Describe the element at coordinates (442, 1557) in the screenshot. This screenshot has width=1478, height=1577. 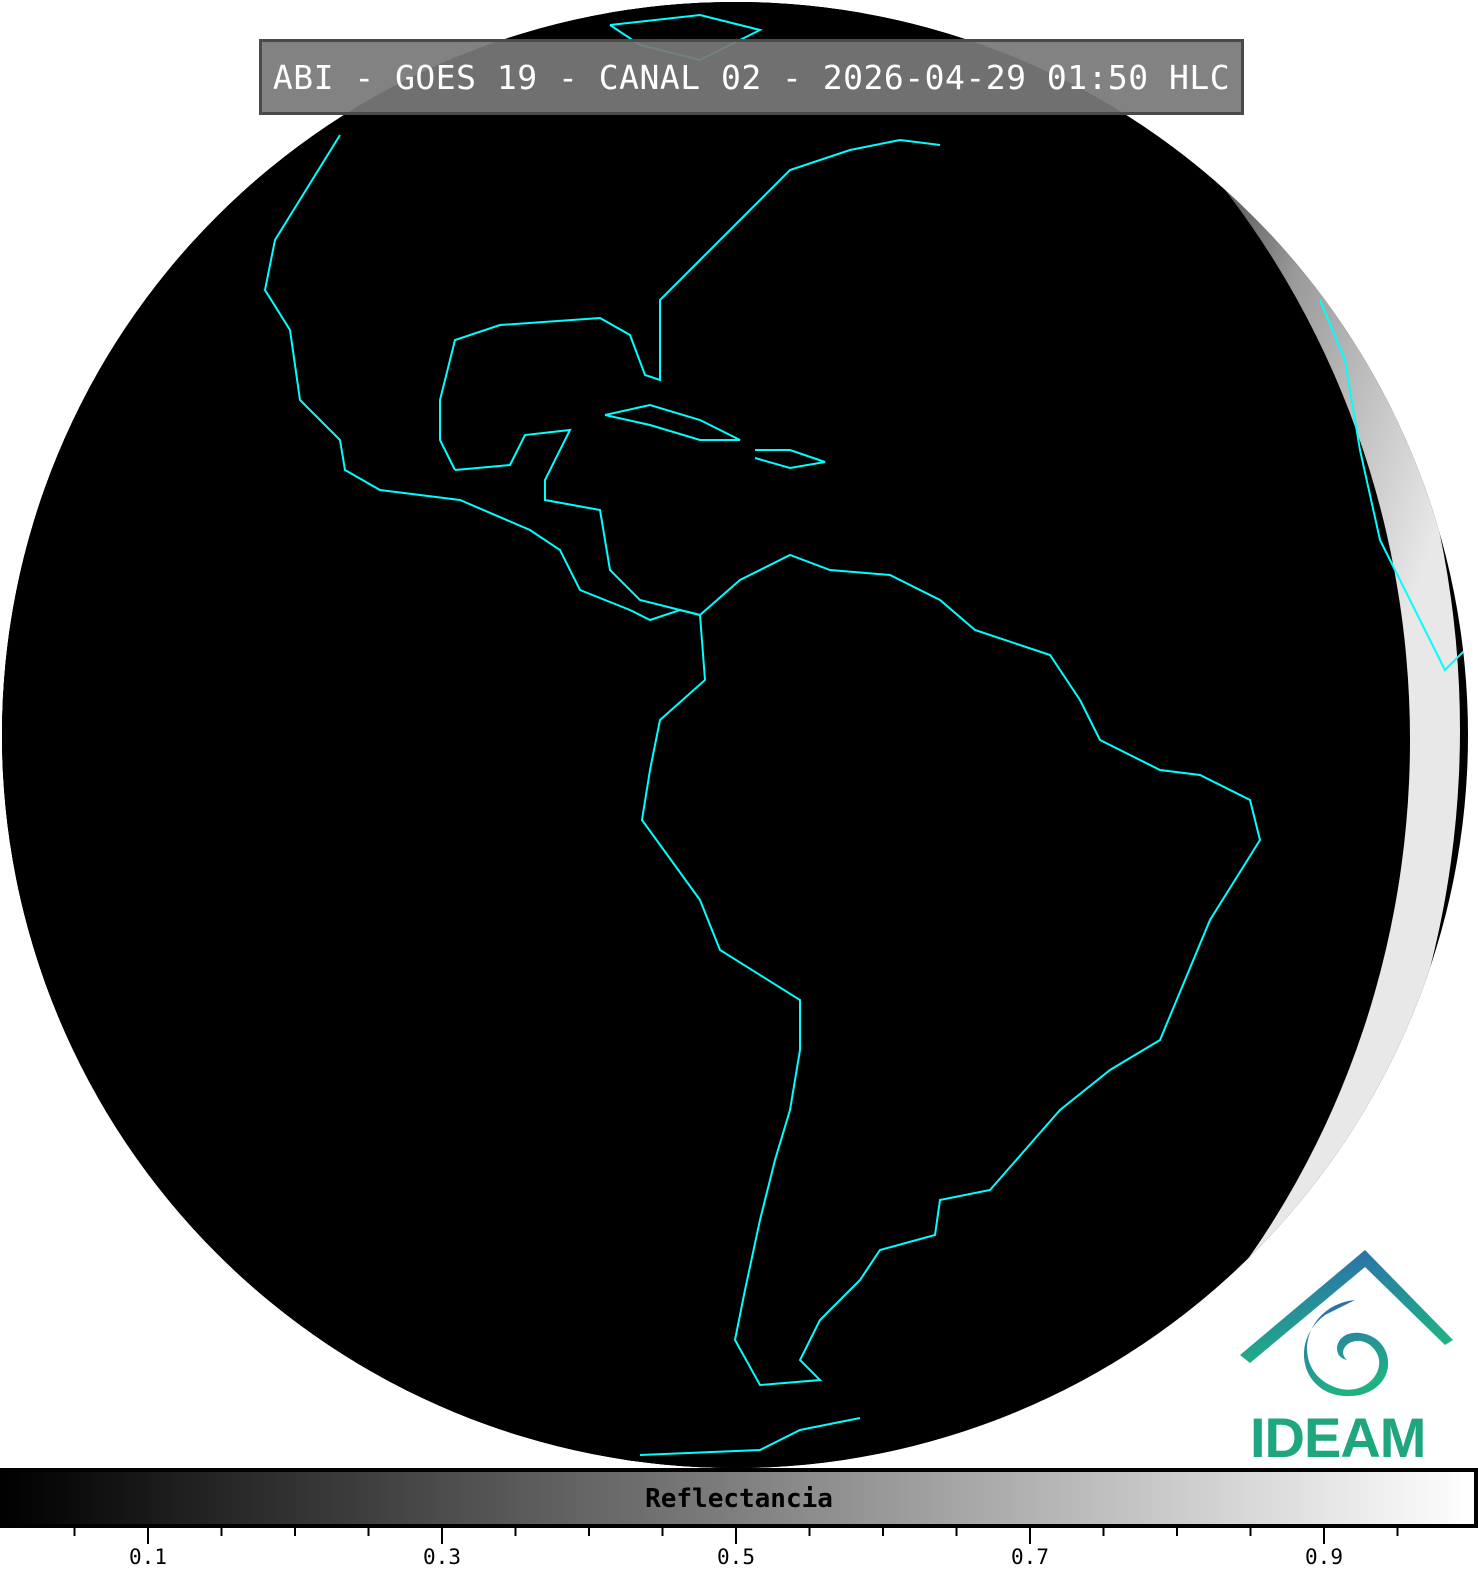
I see `tick-label: 0.3` at that location.